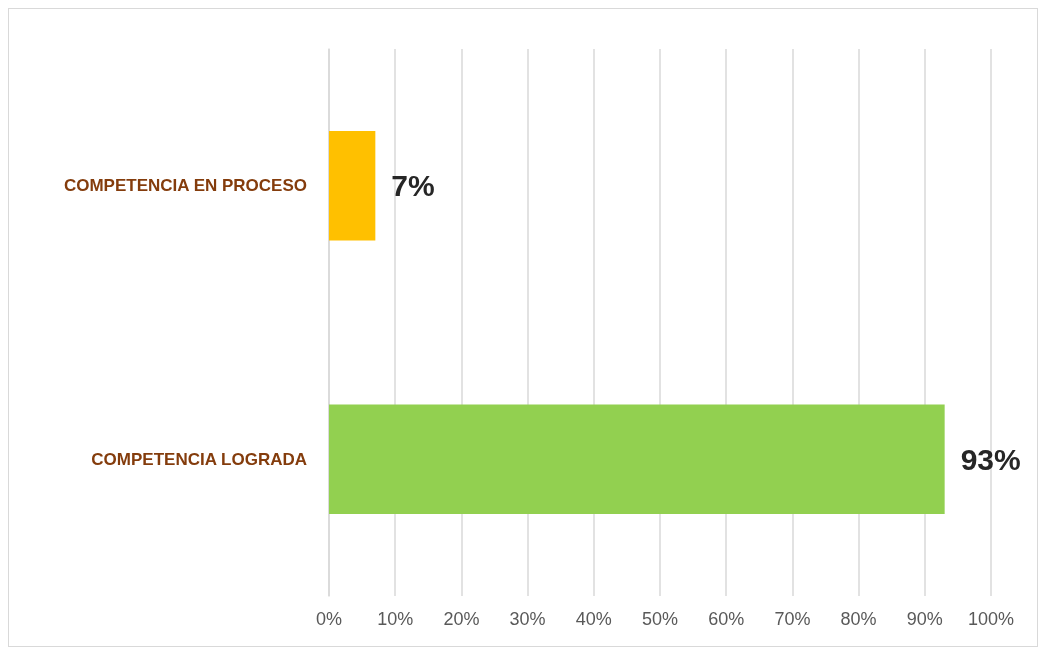 The width and height of the screenshot is (1046, 655). I want to click on x-tick-label: 100%, so click(991, 619).